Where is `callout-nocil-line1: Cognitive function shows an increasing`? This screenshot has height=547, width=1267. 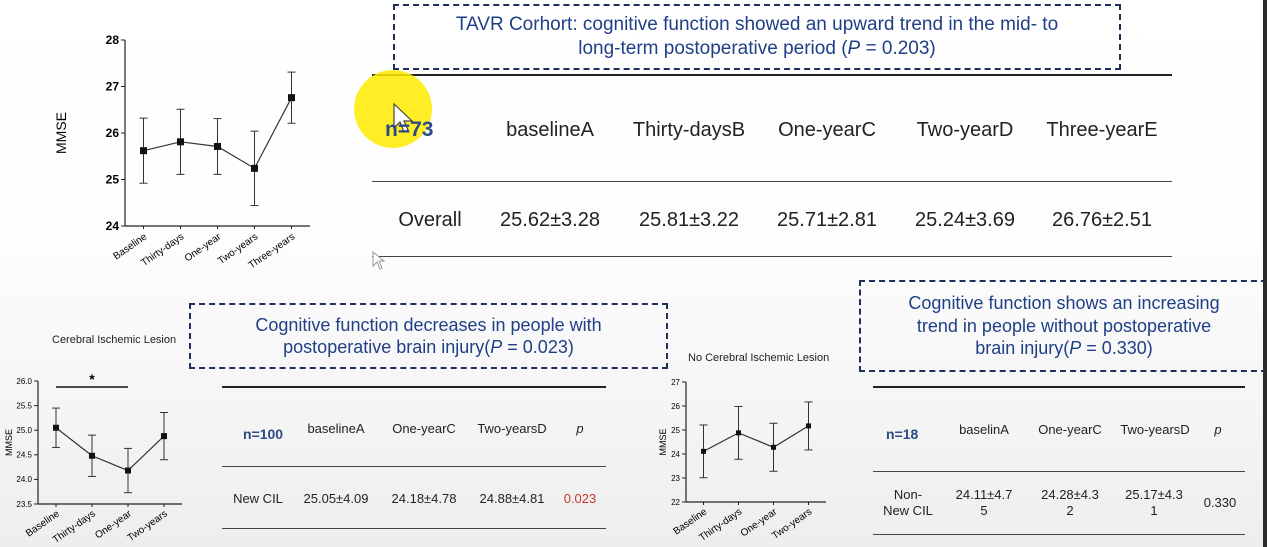
callout-nocil-line1: Cognitive function shows an increasing is located at coordinates (1064, 303).